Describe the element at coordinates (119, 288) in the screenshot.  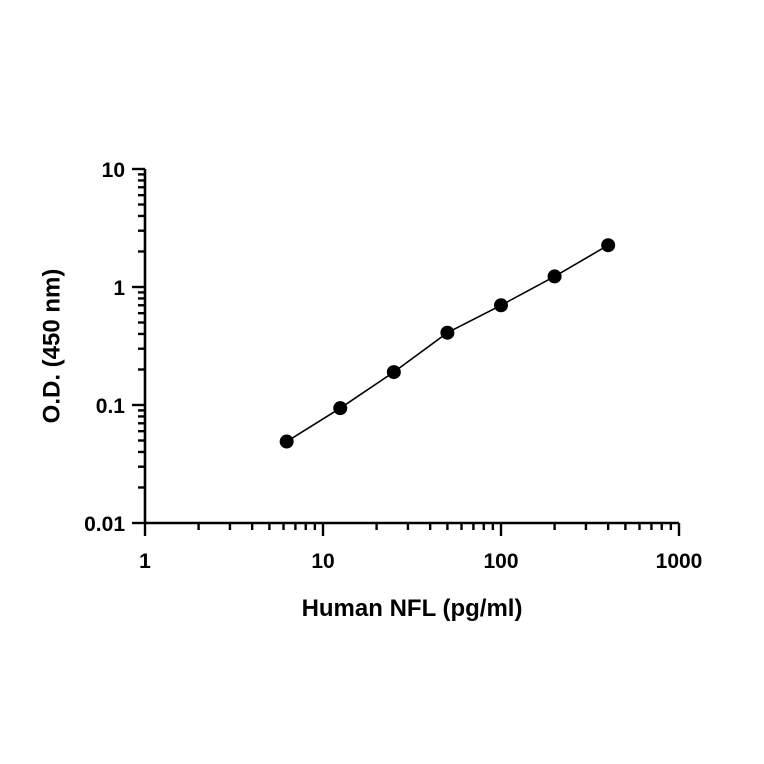
I see `y-tick-label: 1` at that location.